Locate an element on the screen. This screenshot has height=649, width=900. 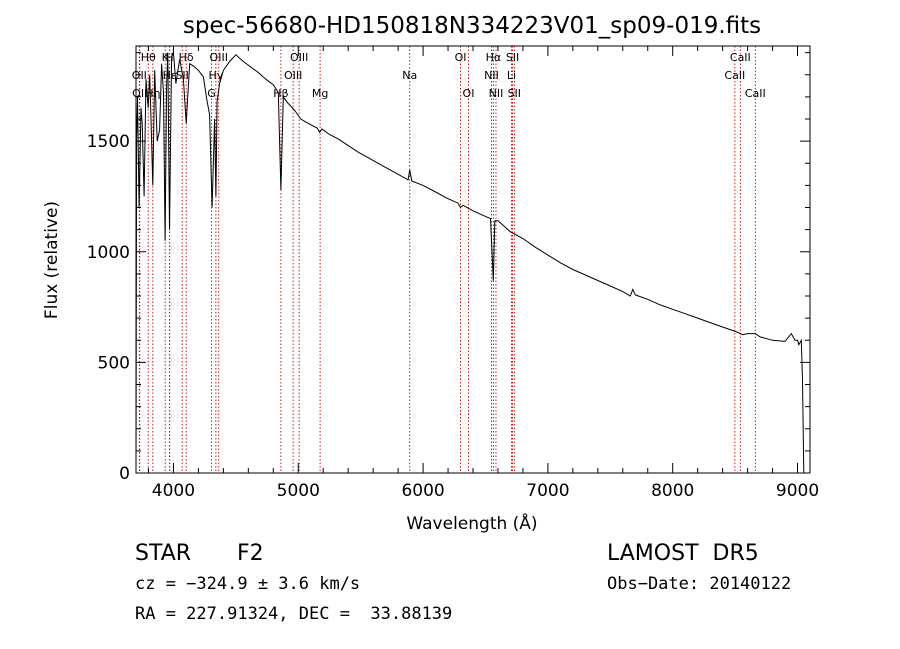
line-marker-label: H is located at coordinates (169, 57).